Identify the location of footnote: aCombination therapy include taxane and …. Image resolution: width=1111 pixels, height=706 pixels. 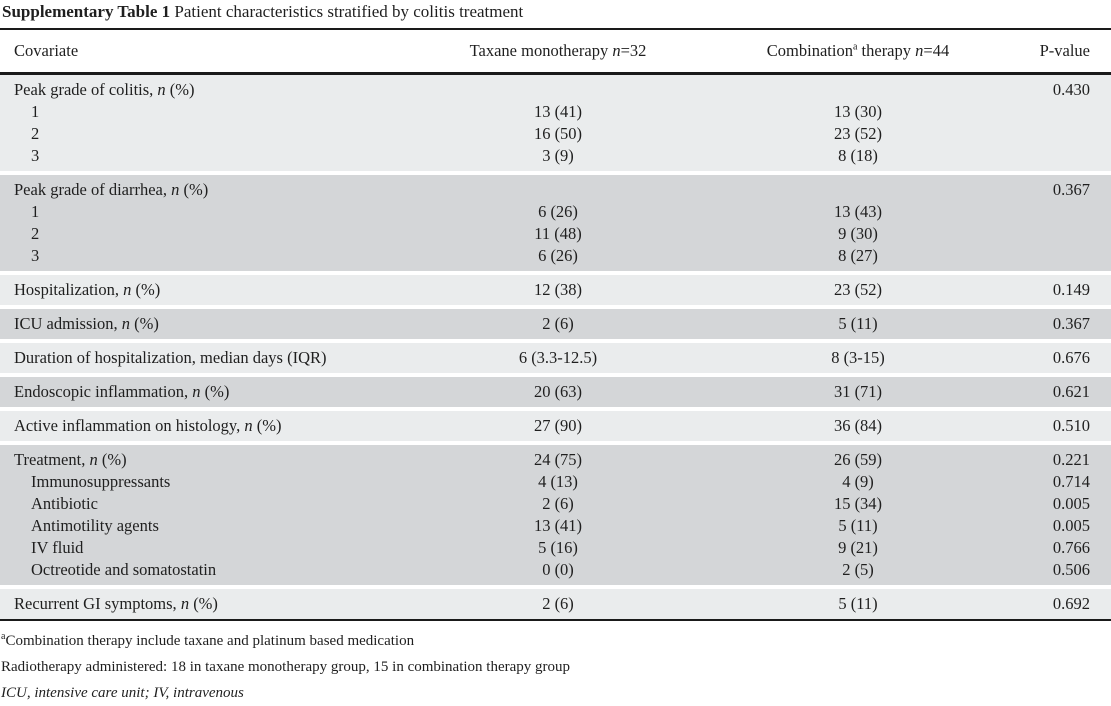
(208, 640).